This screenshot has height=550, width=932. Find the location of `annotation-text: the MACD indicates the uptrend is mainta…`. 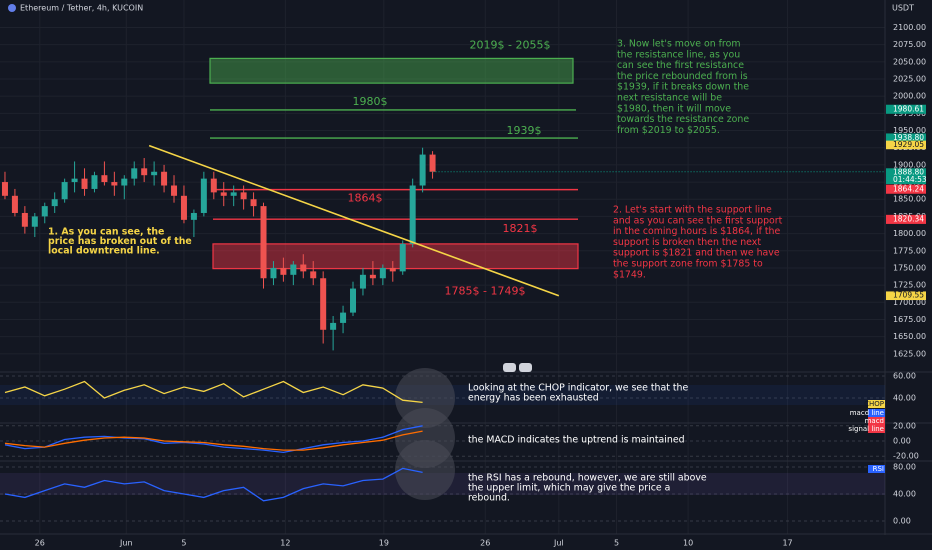

annotation-text: the MACD indicates the uptrend is mainta… is located at coordinates (576, 440).